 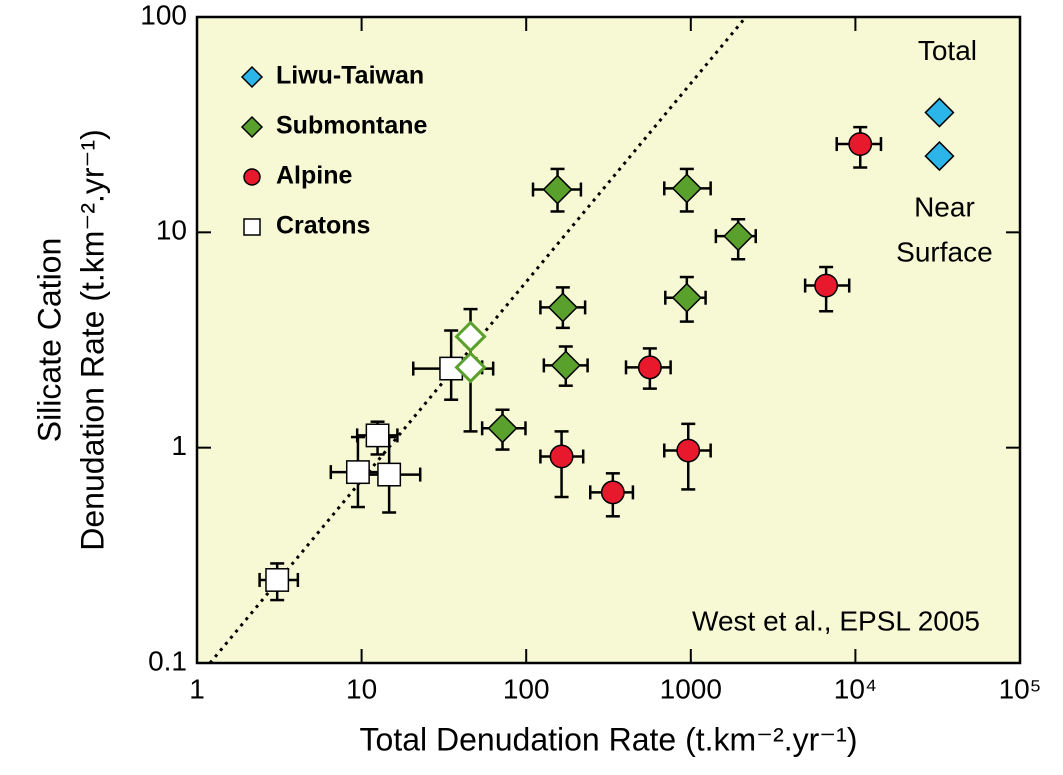 What do you see at coordinates (351, 126) in the screenshot?
I see `legend-label: Submontane` at bounding box center [351, 126].